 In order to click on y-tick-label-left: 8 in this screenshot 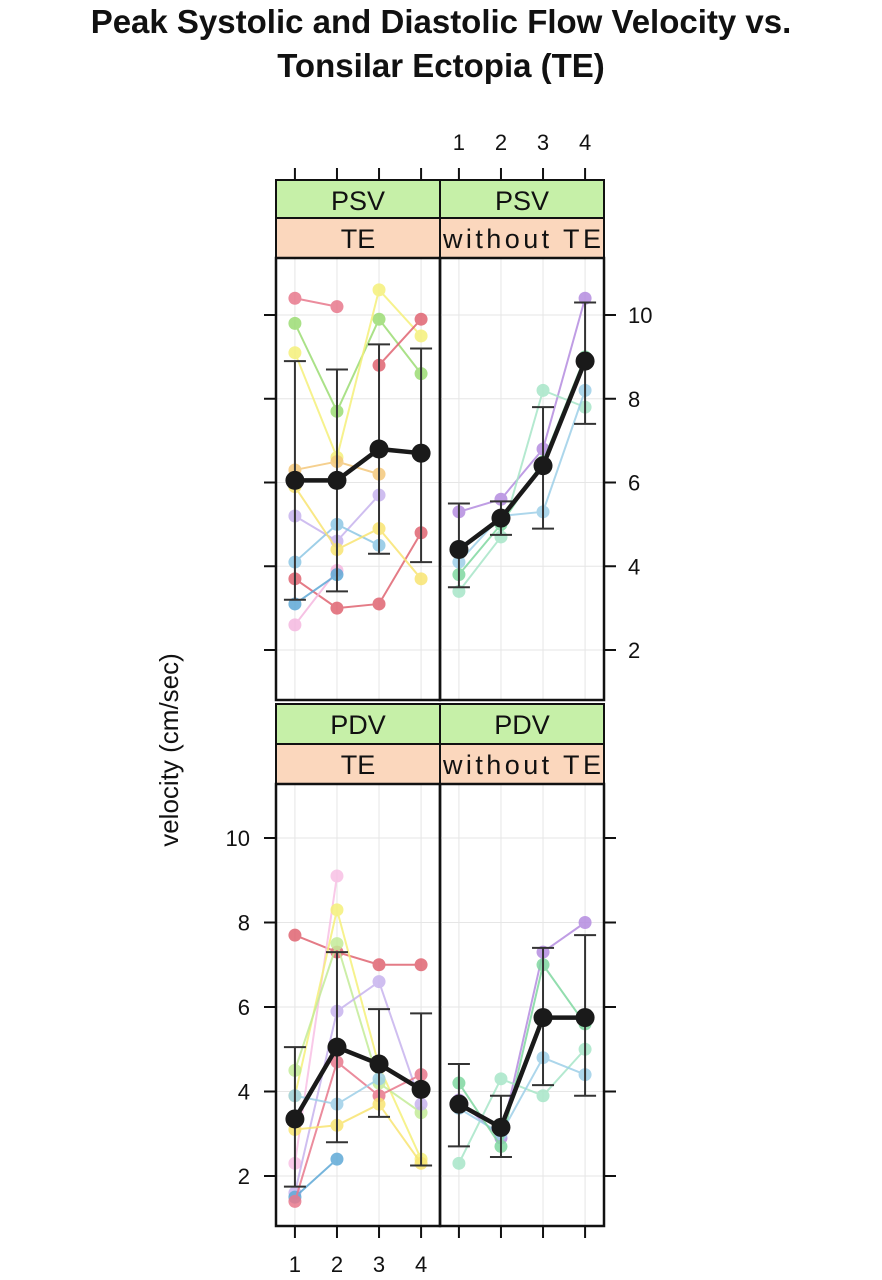, I will do `click(244, 923)`.